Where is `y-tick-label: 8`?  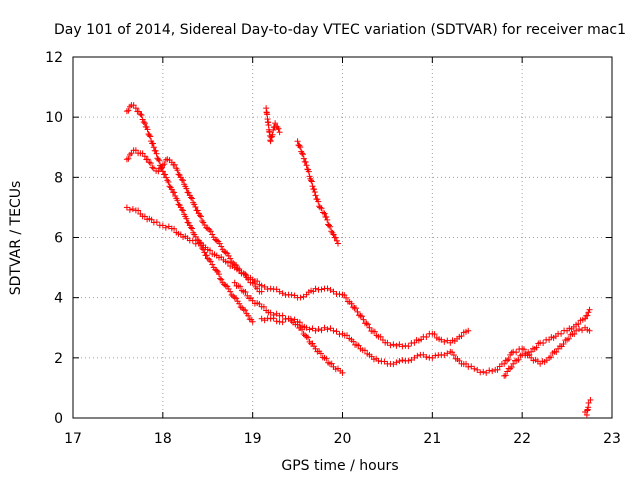 y-tick-label: 8 is located at coordinates (58, 178).